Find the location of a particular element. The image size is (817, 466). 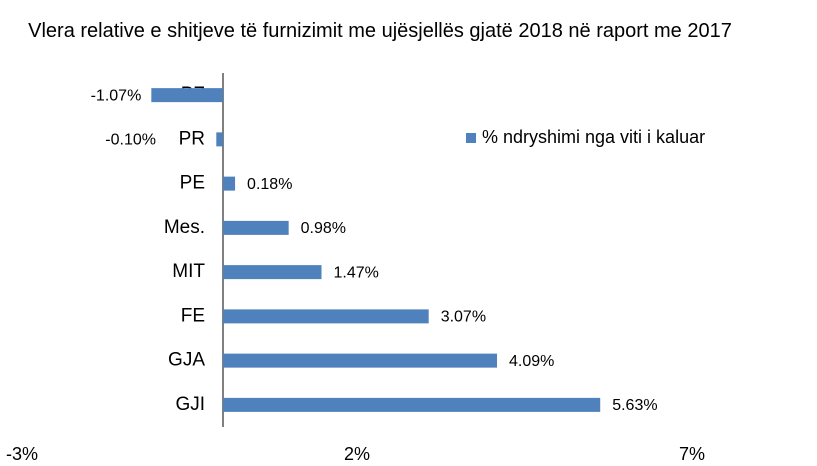

legend-swatch is located at coordinates (471, 138).